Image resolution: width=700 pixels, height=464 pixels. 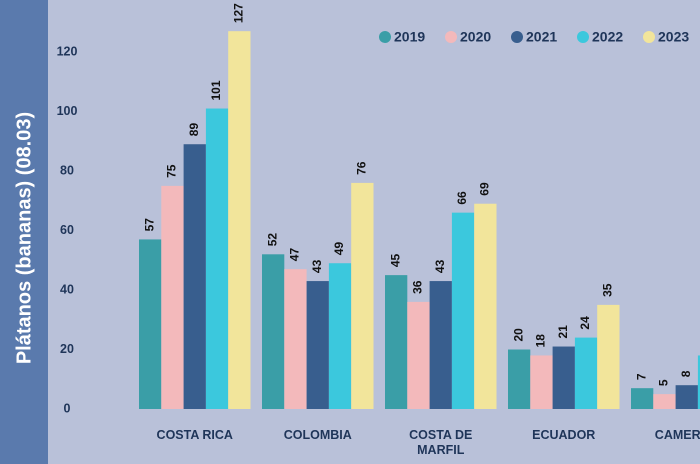 What do you see at coordinates (67, 289) in the screenshot?
I see `y-tick-label: 40` at bounding box center [67, 289].